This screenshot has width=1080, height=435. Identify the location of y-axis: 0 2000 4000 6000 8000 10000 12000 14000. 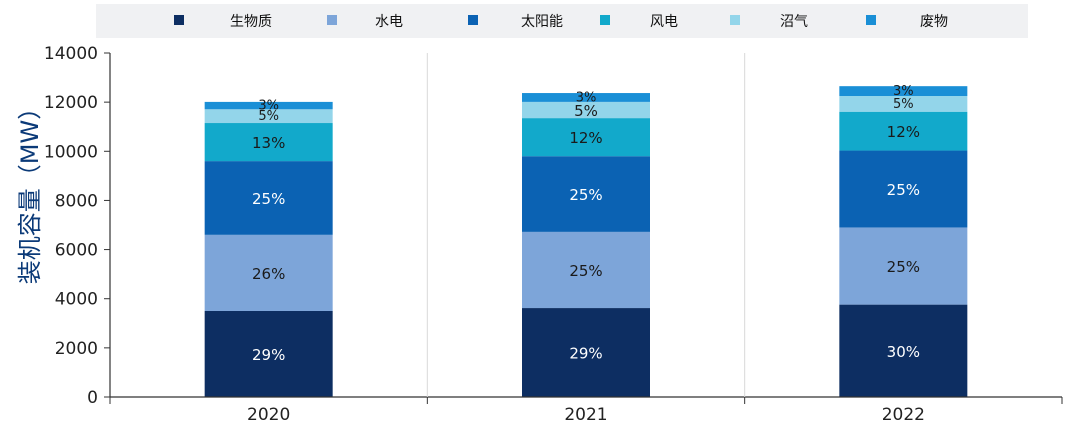
(77, 226).